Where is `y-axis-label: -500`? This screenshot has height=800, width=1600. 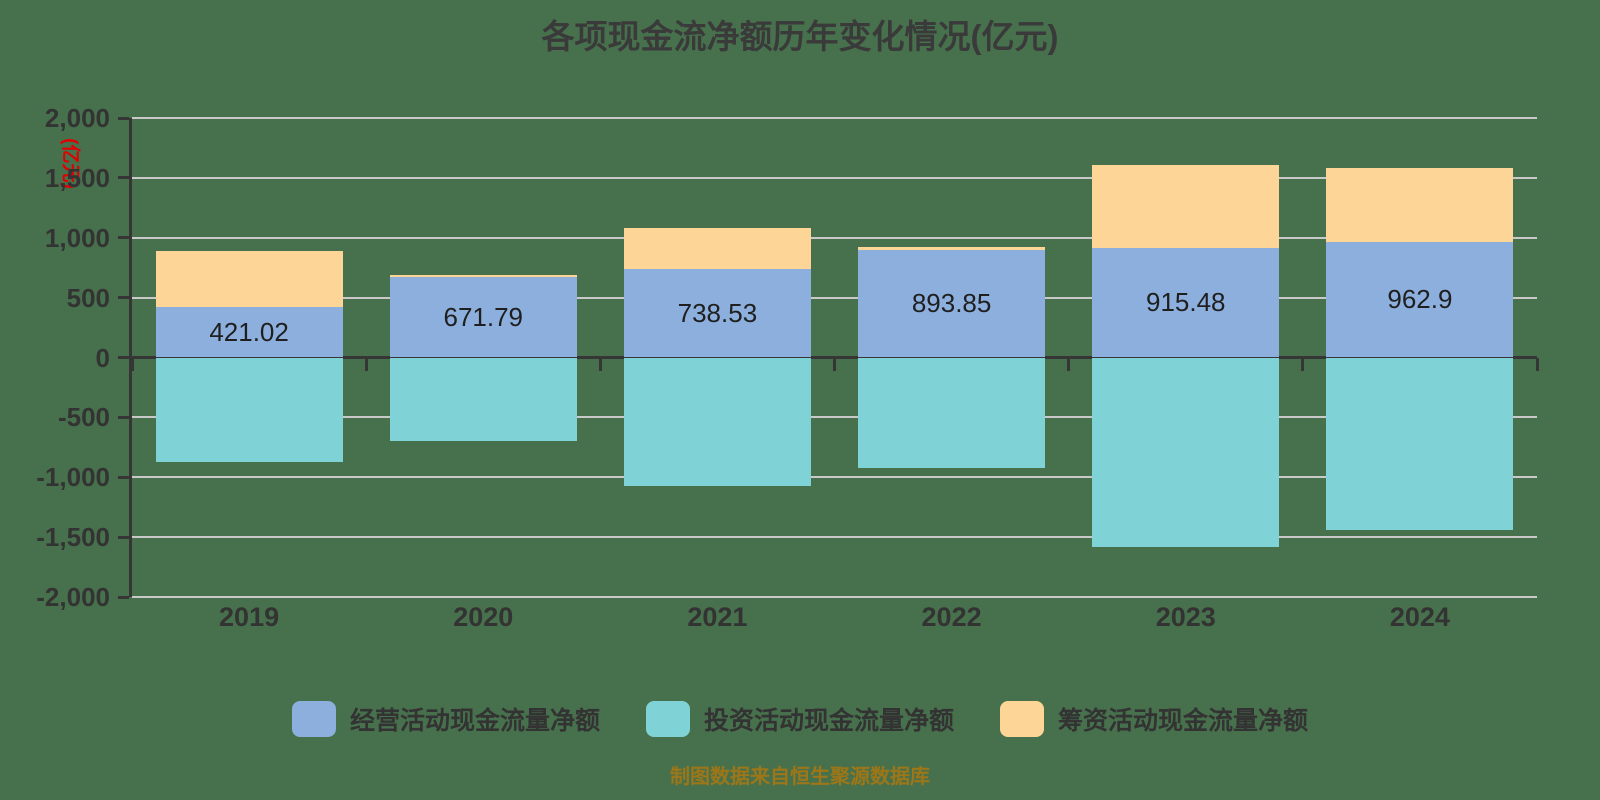
y-axis-label: -500 is located at coordinates (83, 417).